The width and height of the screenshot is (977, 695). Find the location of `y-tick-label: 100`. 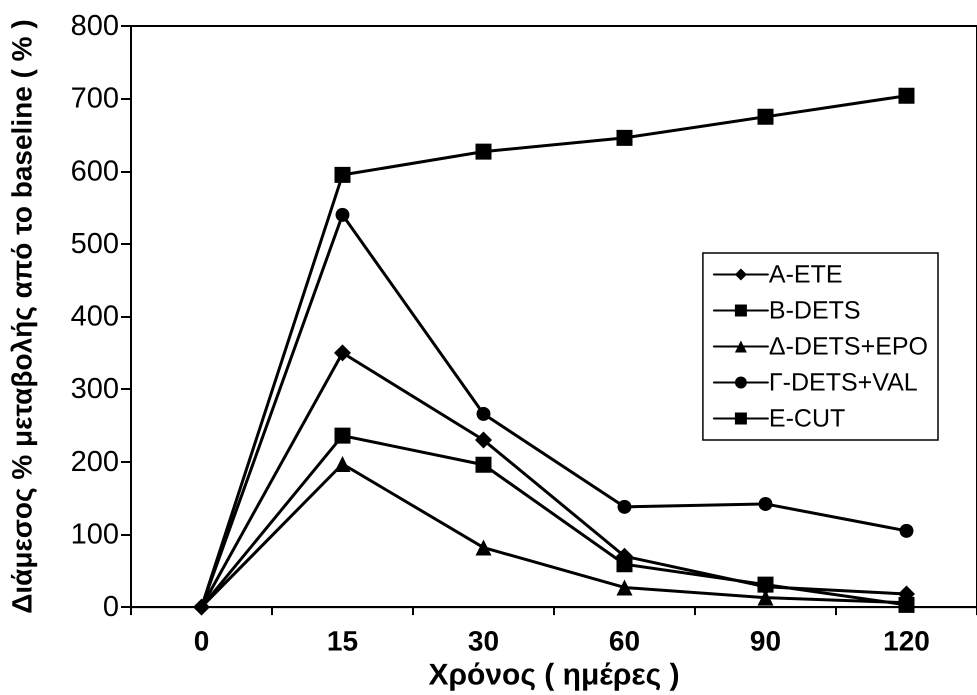

y-tick-label: 100 is located at coordinates (94, 534).